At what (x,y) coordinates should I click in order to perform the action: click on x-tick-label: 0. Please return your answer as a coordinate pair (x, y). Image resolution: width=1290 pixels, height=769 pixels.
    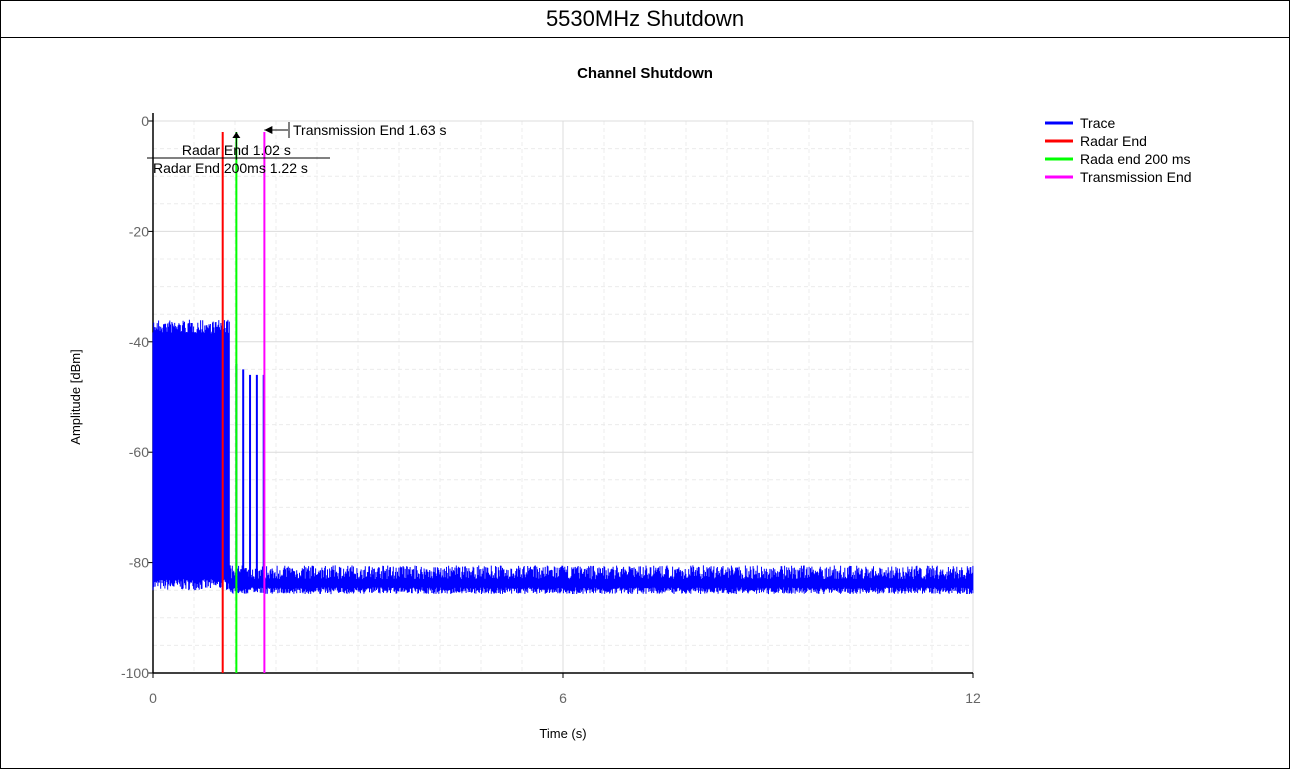
    Looking at the image, I should click on (153, 698).